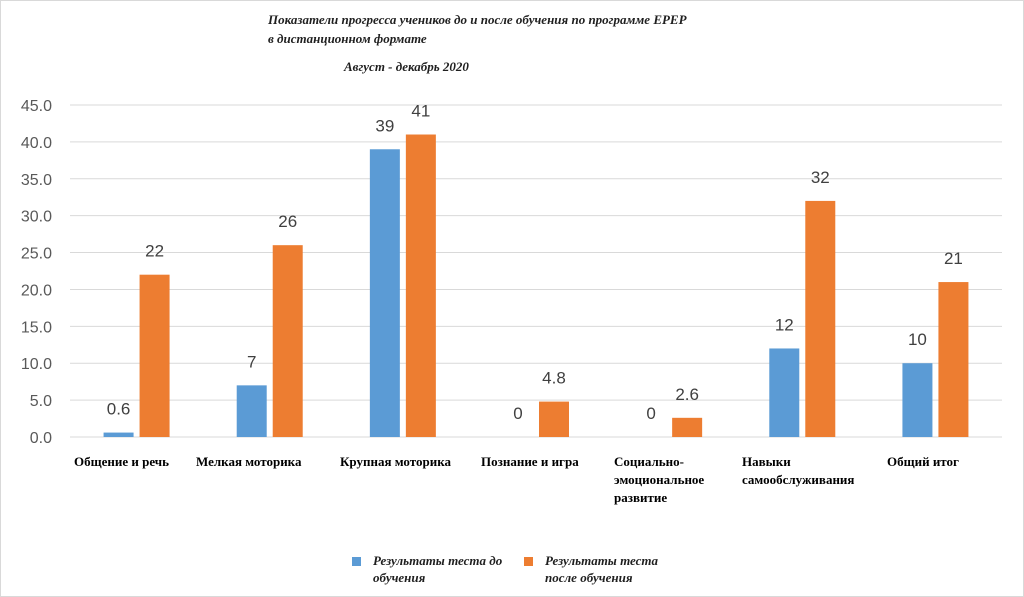 The height and width of the screenshot is (597, 1024). I want to click on data-label: 26, so click(287, 221).